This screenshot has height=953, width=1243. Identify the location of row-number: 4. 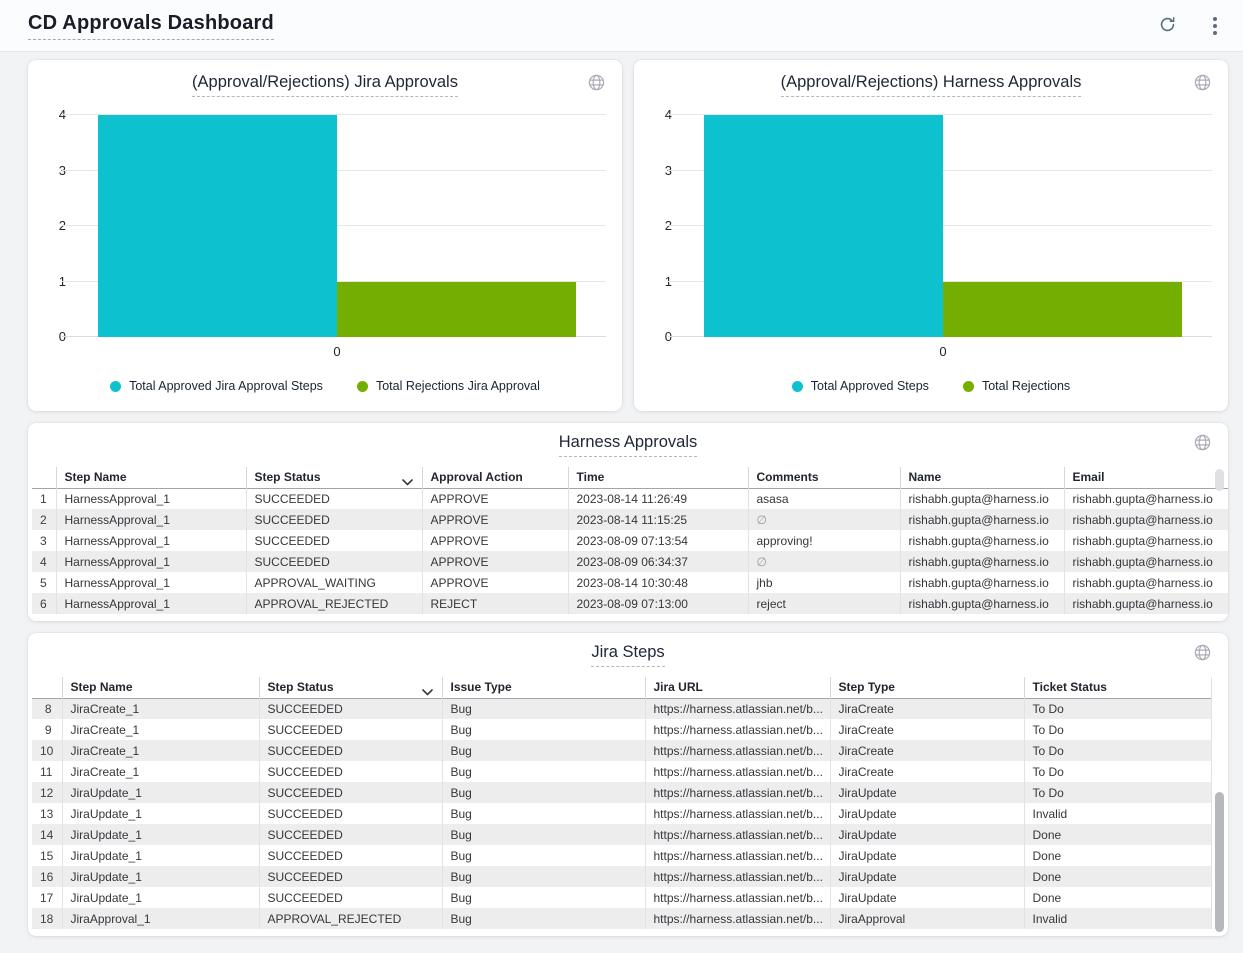
(43, 561).